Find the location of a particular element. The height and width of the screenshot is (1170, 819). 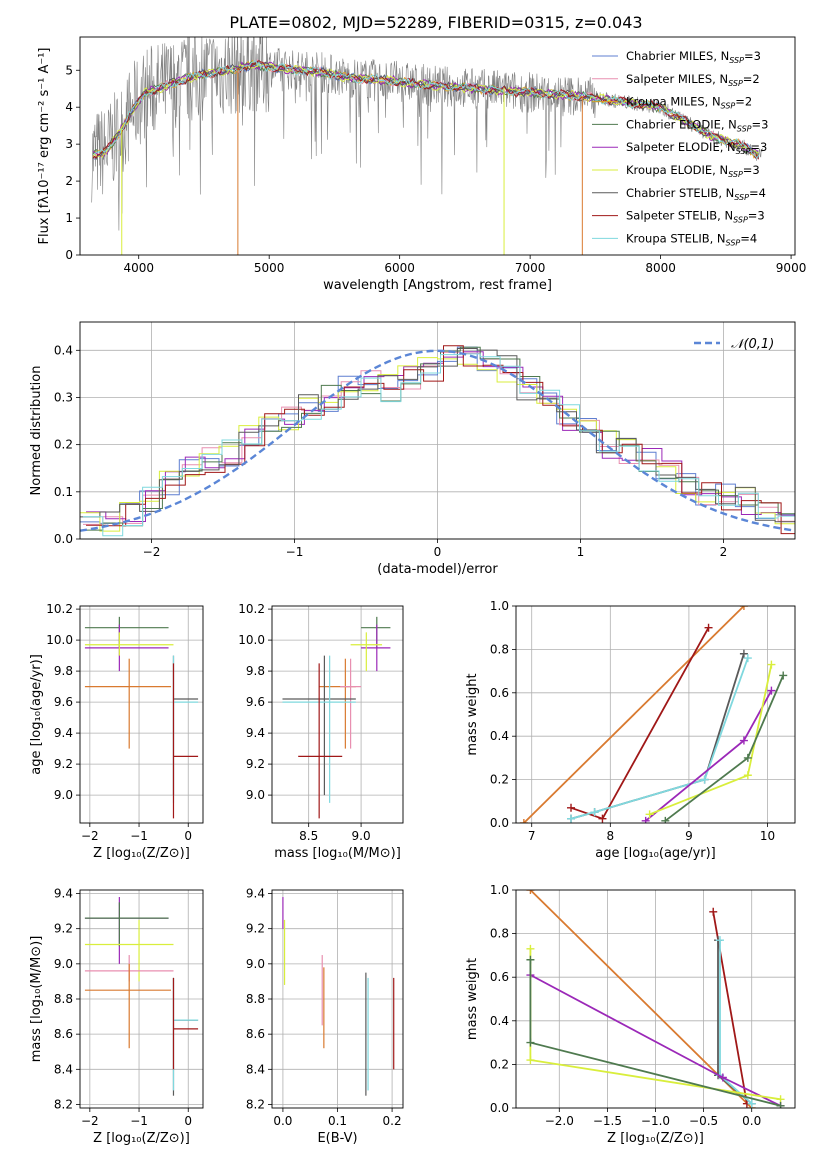

y-tick-label: 5 is located at coordinates (69, 70).